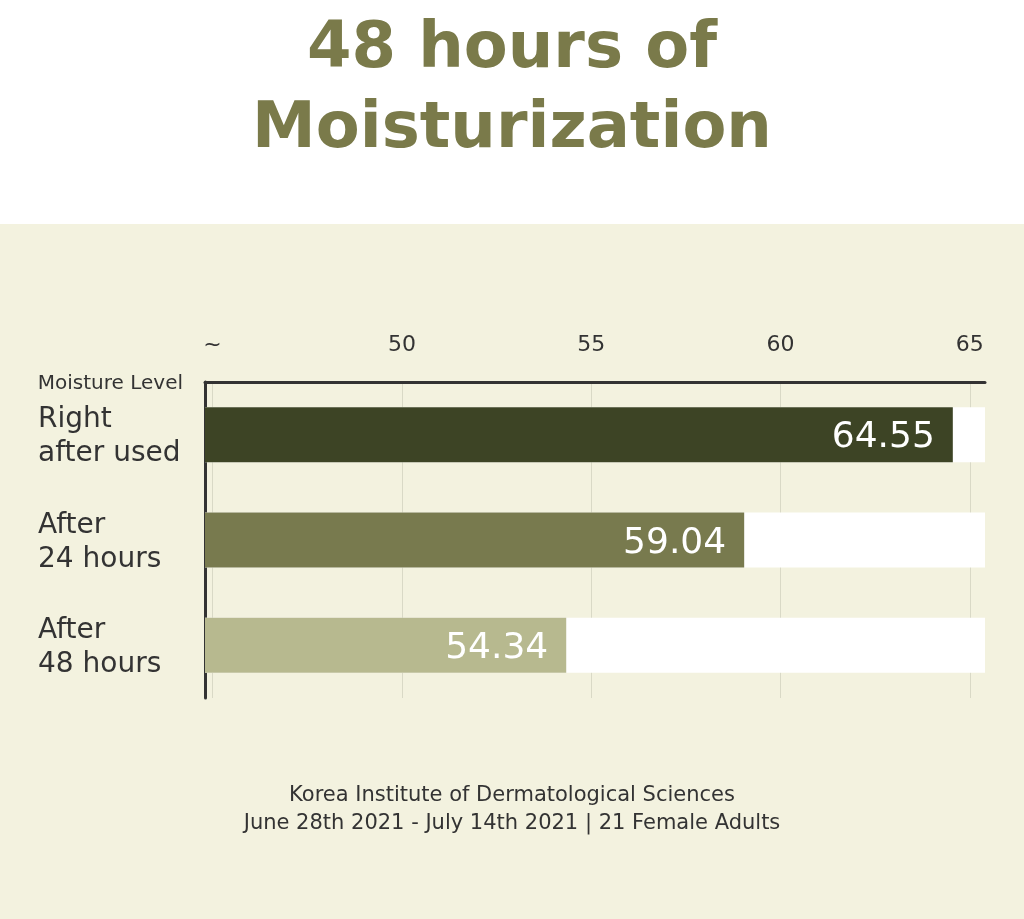  Describe the element at coordinates (512, 793) in the screenshot. I see `text: Korea Institute of Dermatological Sciences` at that location.